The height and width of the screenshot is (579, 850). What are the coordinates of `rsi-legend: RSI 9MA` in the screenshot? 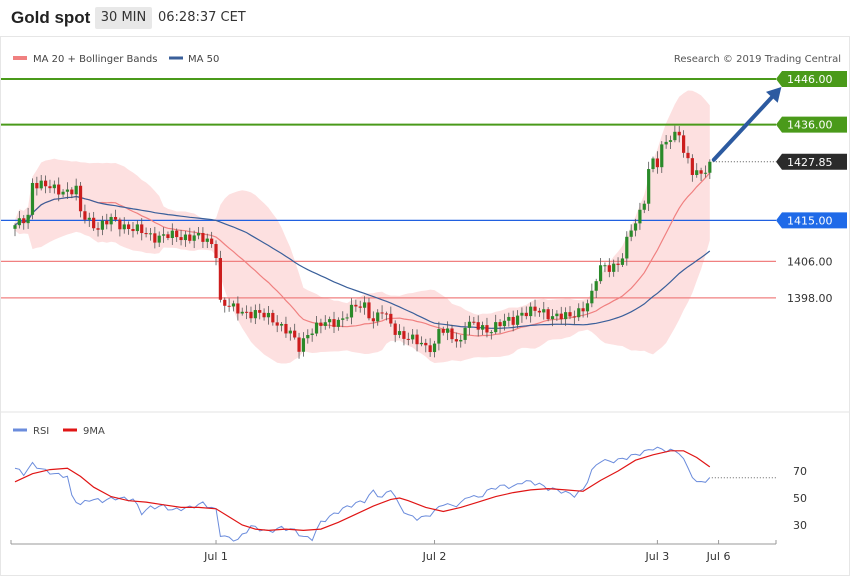 It's located at (59, 431).